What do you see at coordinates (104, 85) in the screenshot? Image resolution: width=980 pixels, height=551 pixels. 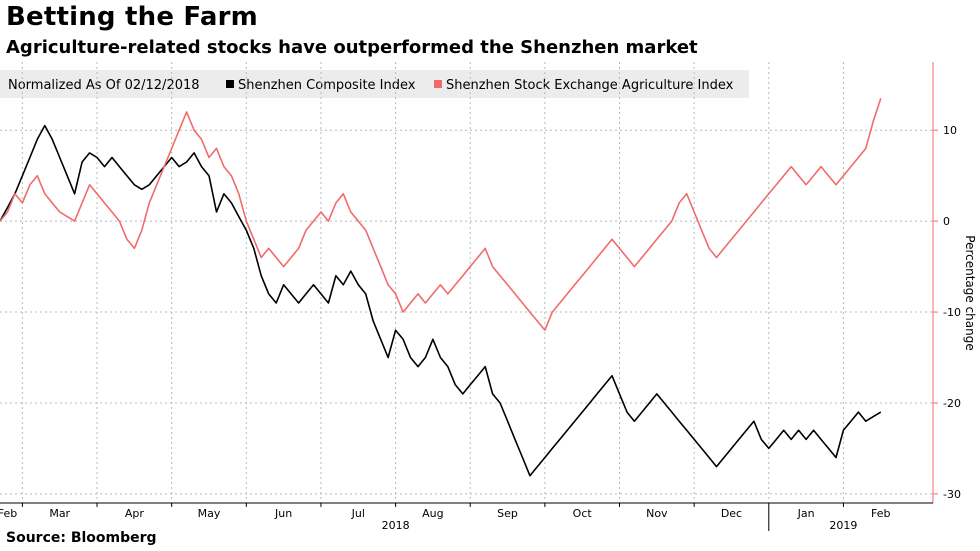 I see `legend-normalized-note: Normalized As Of 02/12/2018` at bounding box center [104, 85].